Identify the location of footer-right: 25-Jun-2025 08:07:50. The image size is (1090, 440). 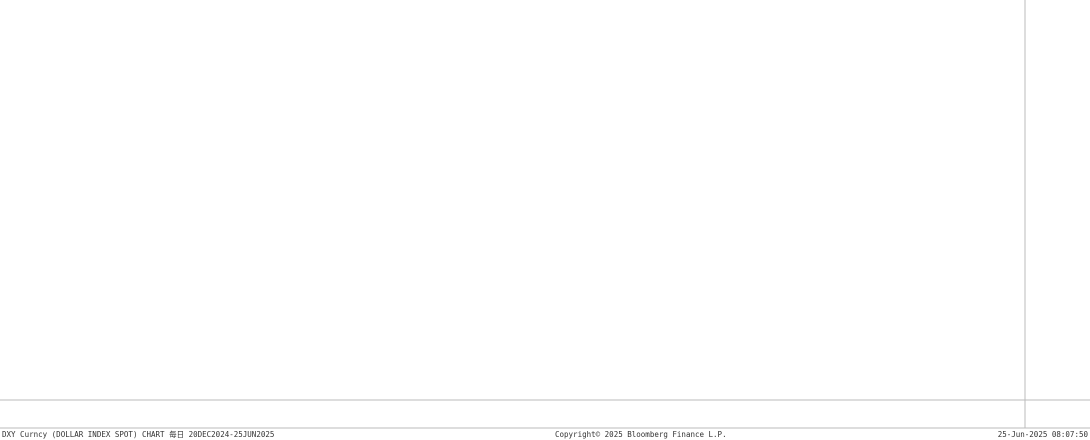
(1043, 434).